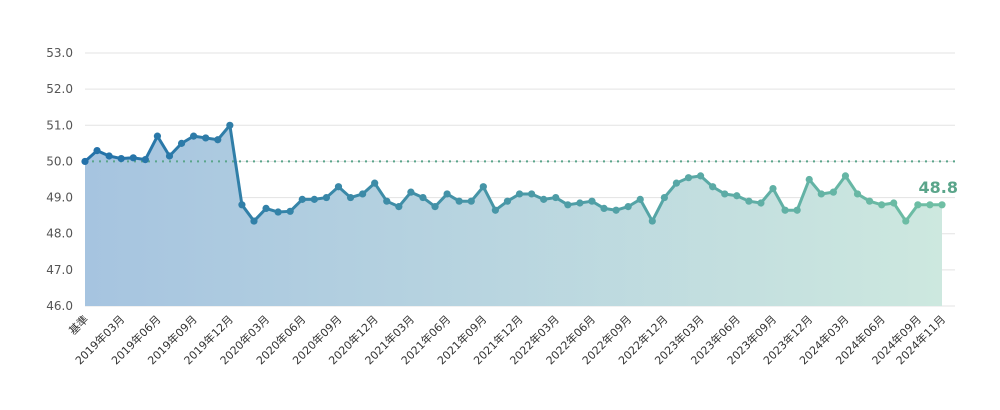 The image size is (1000, 410). I want to click on y-tick-label: 52.0, so click(59, 89).